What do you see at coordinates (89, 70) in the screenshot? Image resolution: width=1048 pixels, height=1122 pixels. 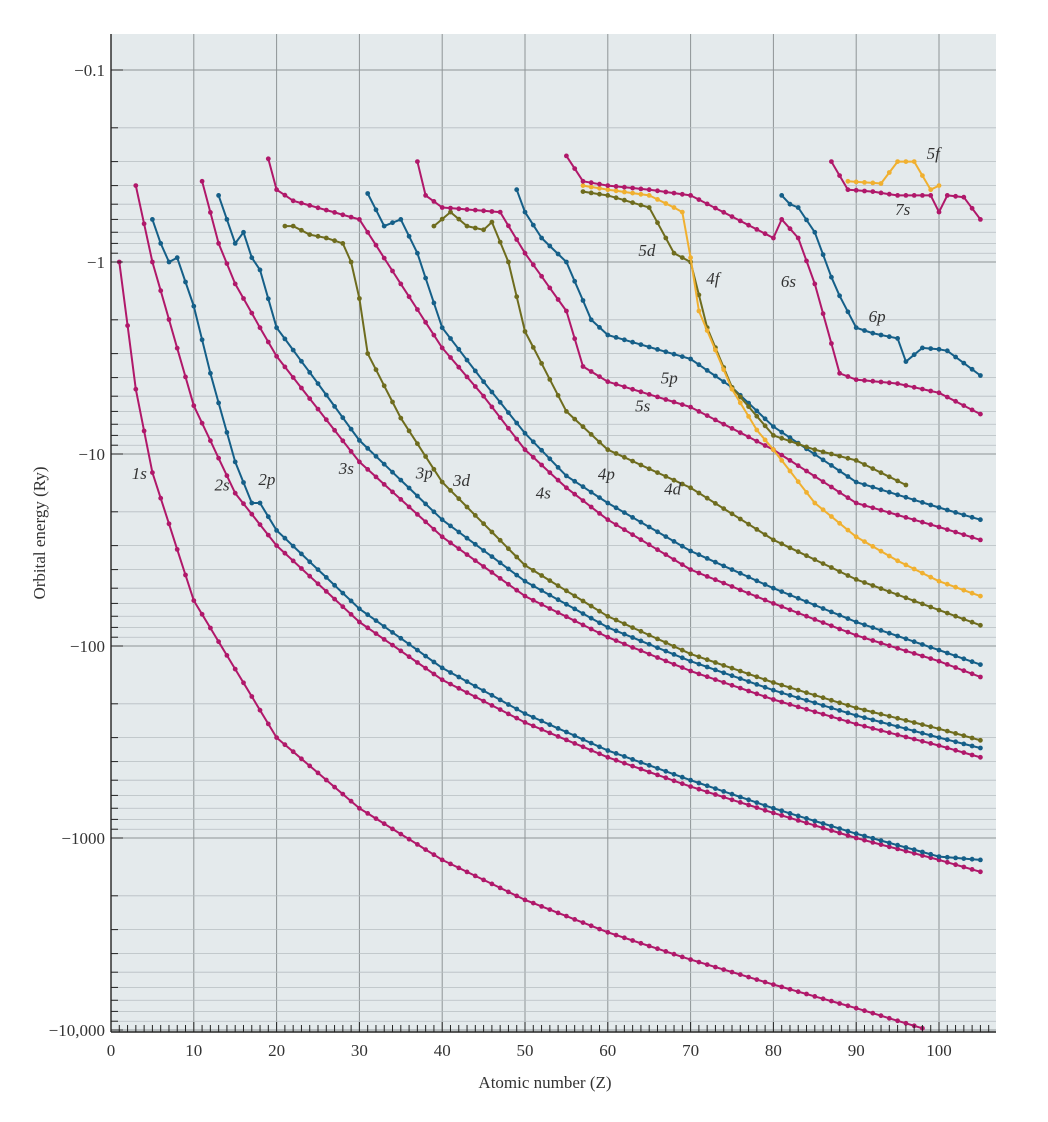 I see `y-tick-label: −0.1` at bounding box center [89, 70].